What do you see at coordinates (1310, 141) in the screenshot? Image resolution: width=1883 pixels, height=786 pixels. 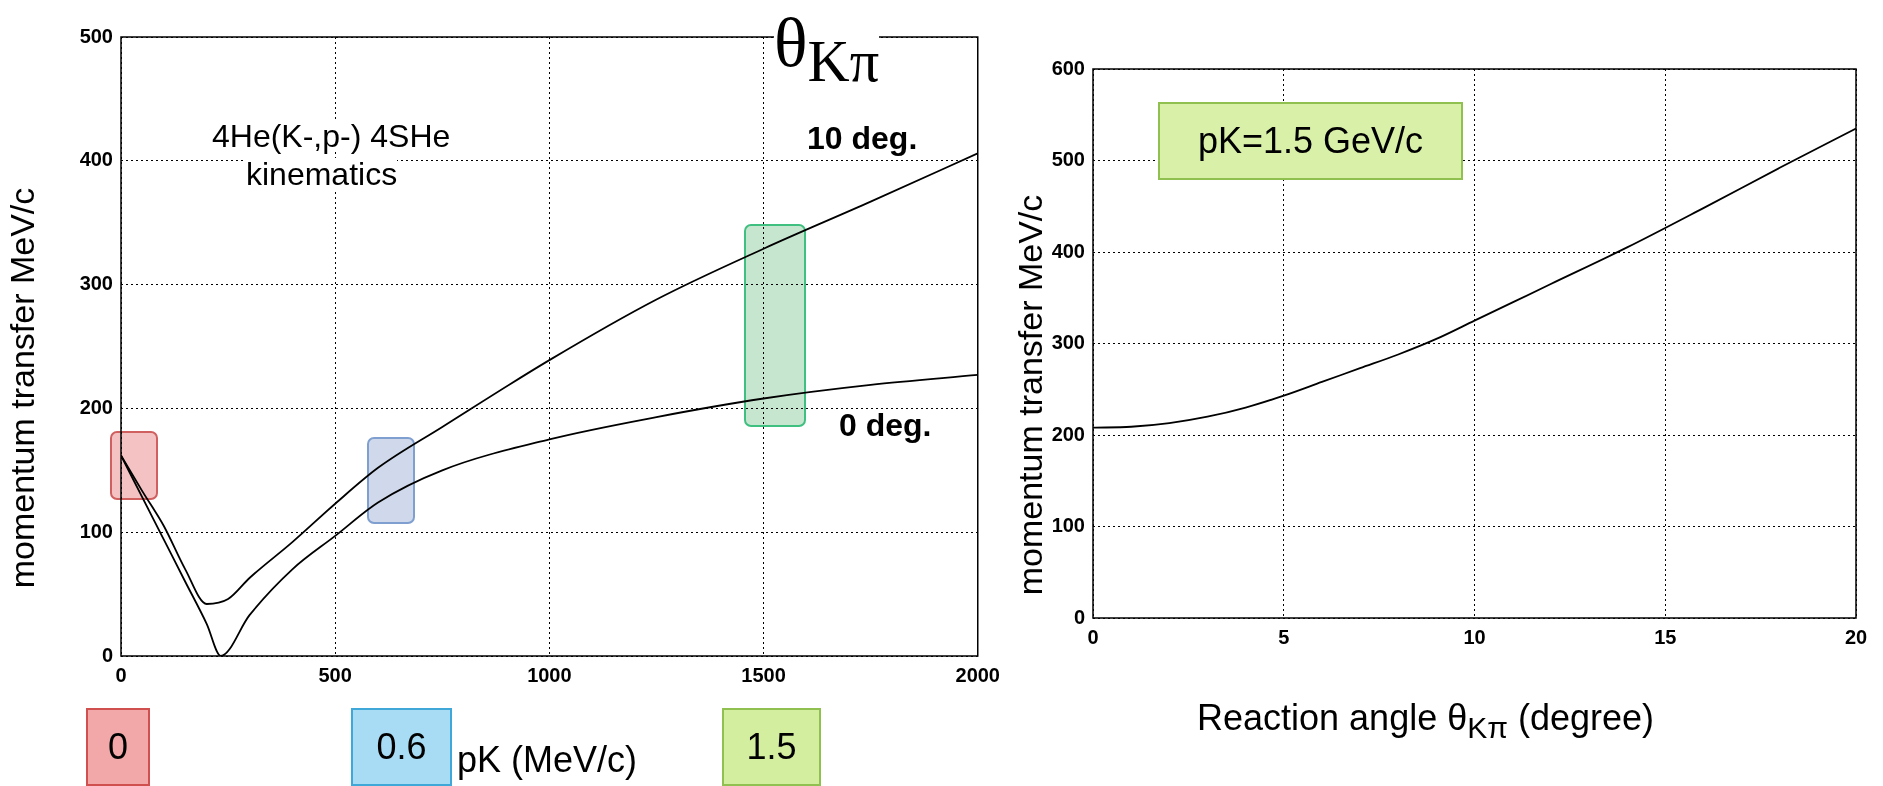 I see `annotation: pK=1.5 GeV/c` at bounding box center [1310, 141].